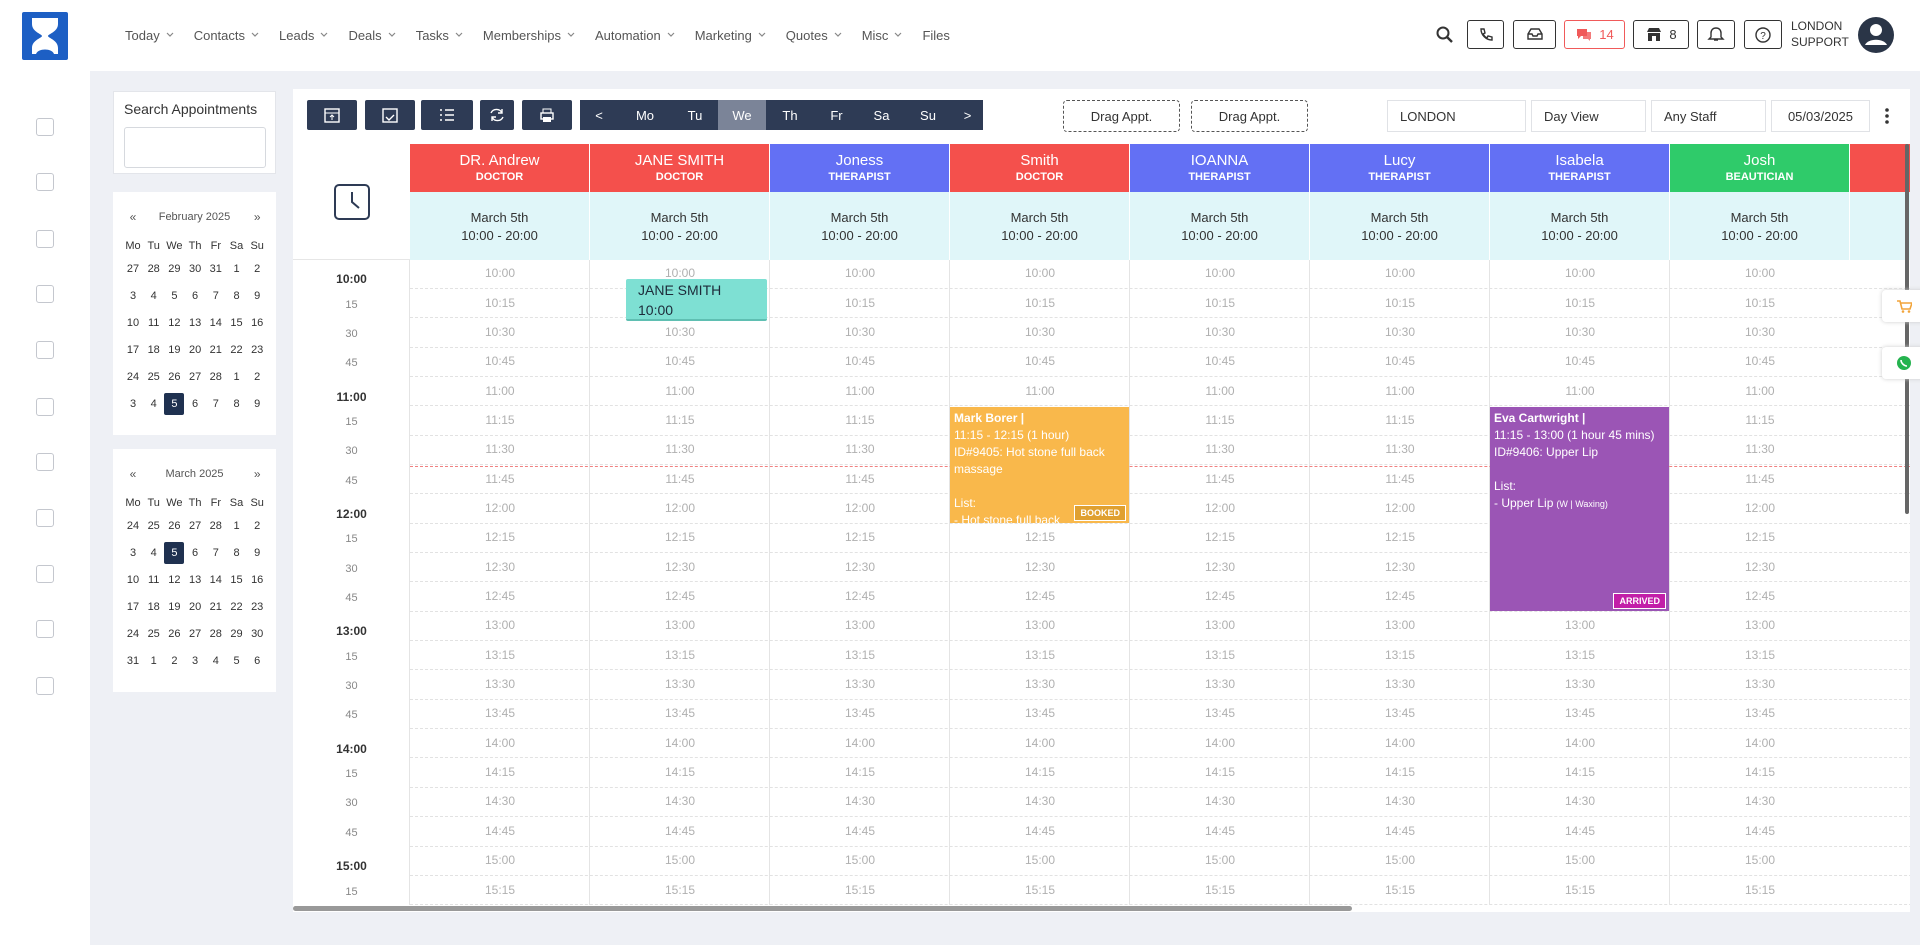 This screenshot has width=1920, height=945. I want to click on cal-day: 14, so click(215, 580).